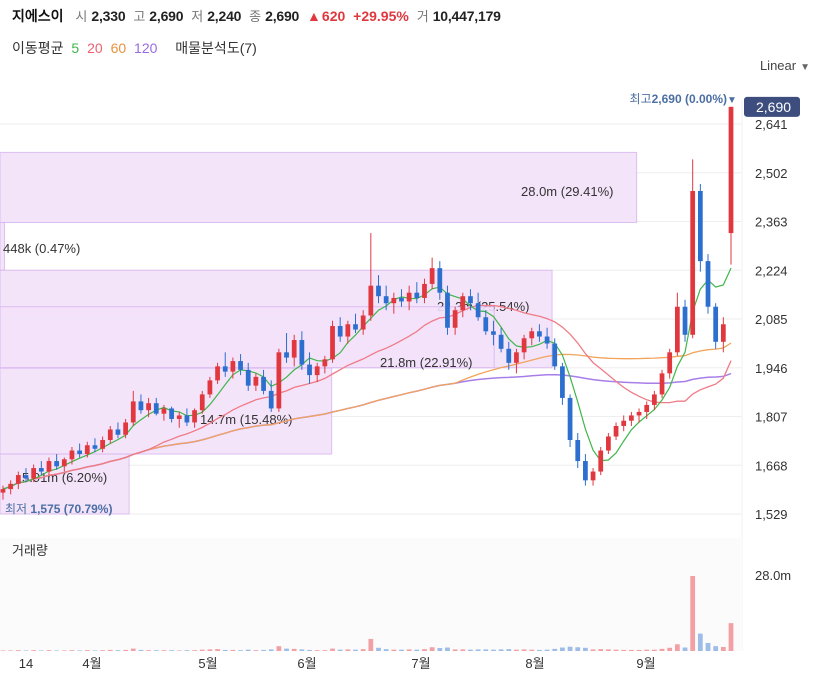  I want to click on y-tick-label: 1,946, so click(771, 368).